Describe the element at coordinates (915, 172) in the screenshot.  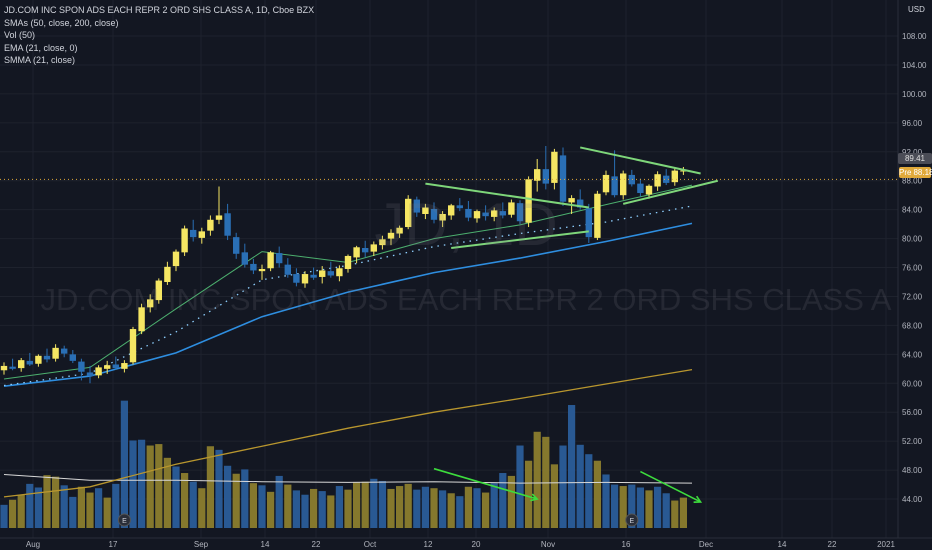
I see `premarket-price-badge: Pre 88.18` at that location.